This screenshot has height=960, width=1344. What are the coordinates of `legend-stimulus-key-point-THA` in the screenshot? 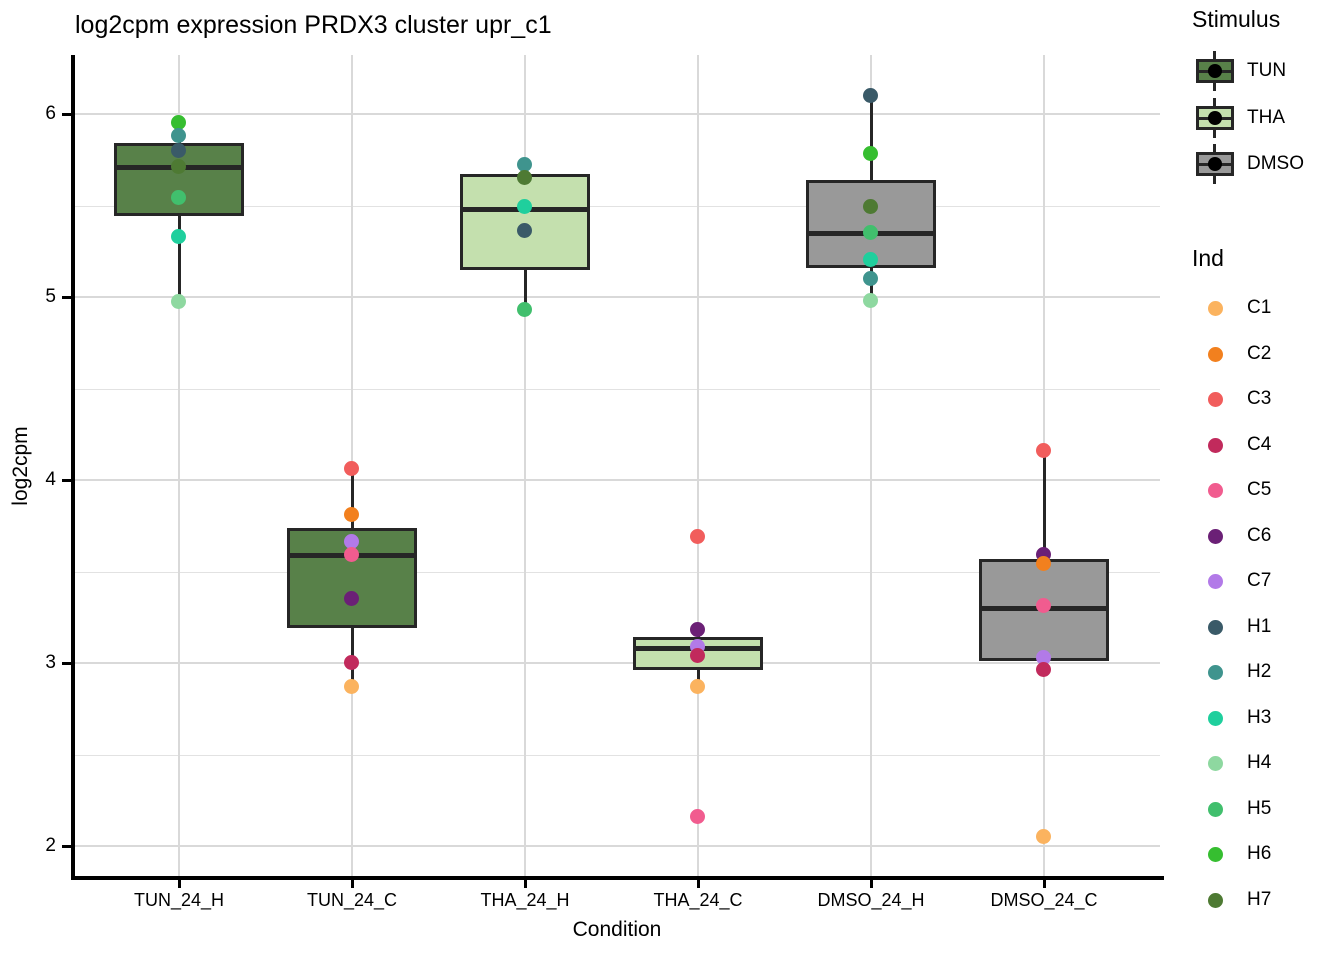 It's located at (1215, 117).